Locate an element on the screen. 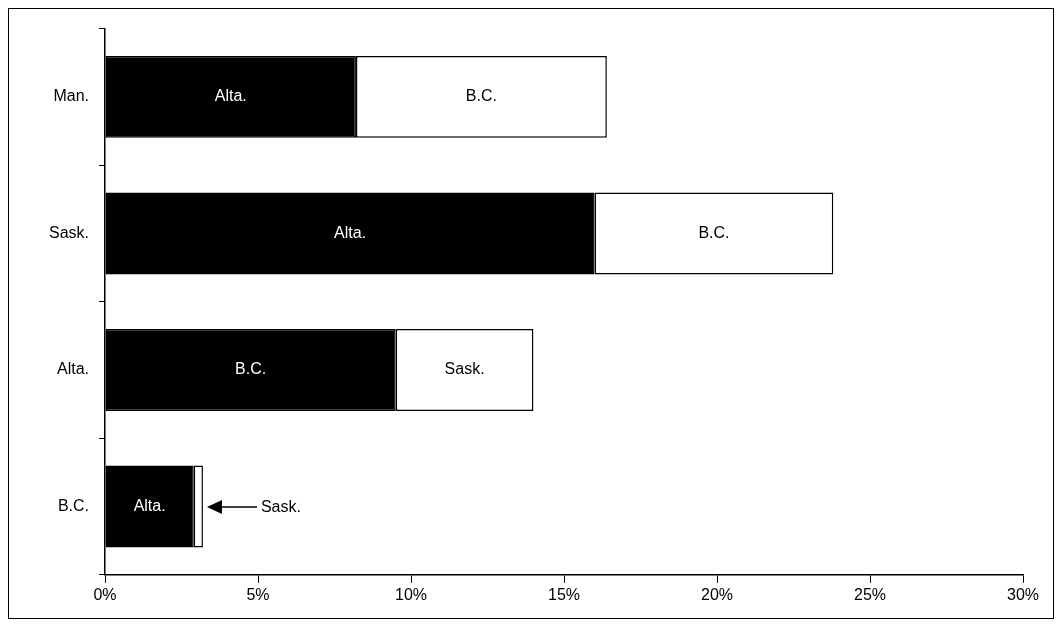 This screenshot has width=1062, height=627. y-tick-label: B.C. is located at coordinates (73, 505).